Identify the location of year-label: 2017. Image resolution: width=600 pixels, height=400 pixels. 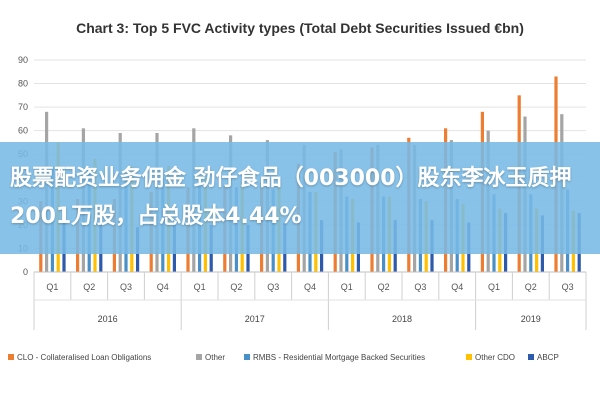
(255, 319).